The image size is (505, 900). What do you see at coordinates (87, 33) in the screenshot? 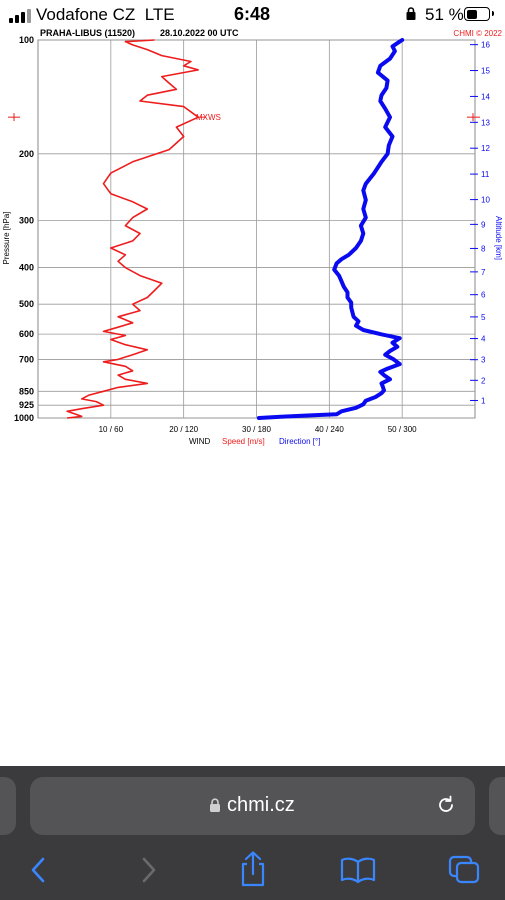
I see `chart-title: PRAHA-LIBUS (11520)` at bounding box center [87, 33].